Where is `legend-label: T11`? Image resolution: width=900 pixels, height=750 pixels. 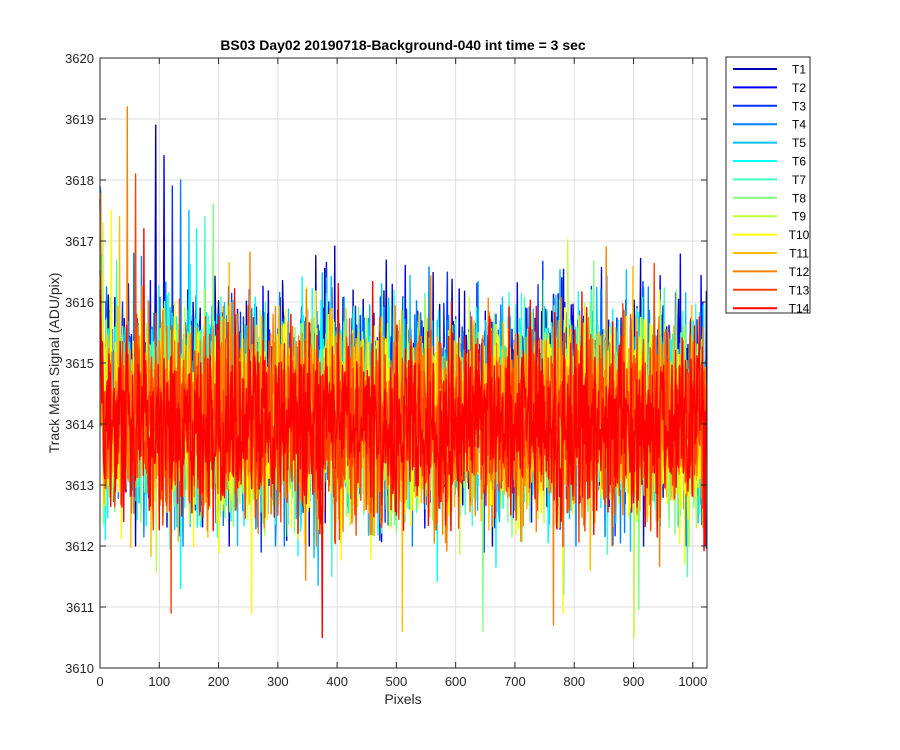
legend-label: T11 is located at coordinates (799, 254).